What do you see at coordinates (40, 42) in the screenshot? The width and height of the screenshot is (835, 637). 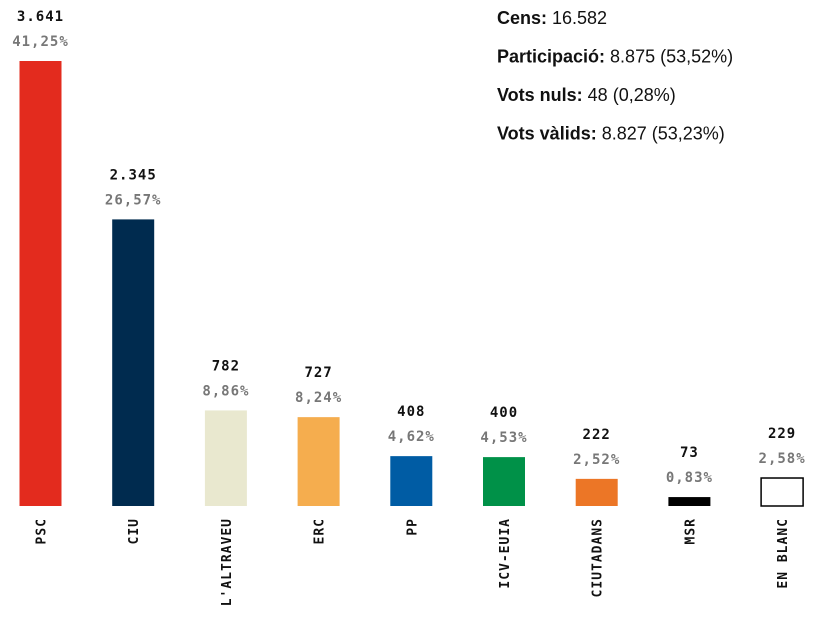 I see `percentage-label: 41,25%` at bounding box center [40, 42].